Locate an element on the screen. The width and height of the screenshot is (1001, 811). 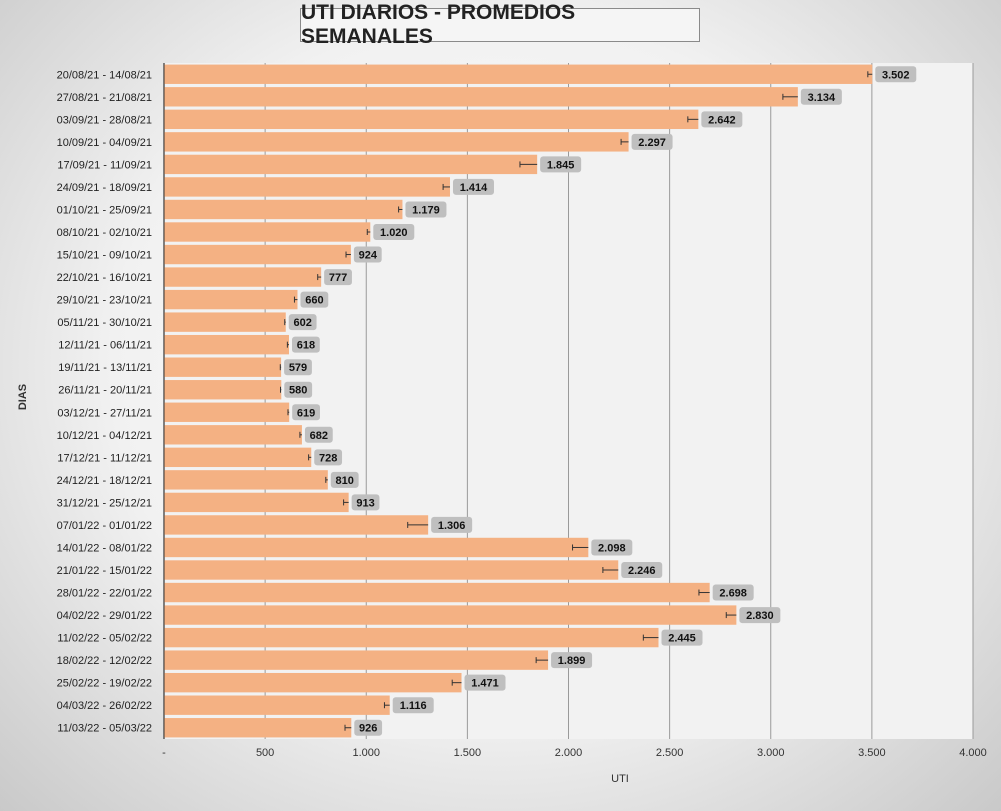
data-label: 810 is located at coordinates (345, 481).